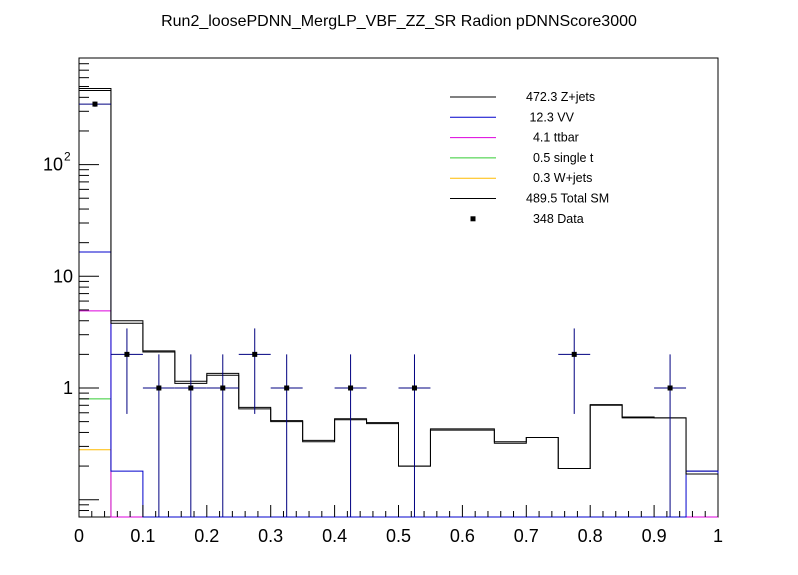 This screenshot has height=575, width=798. What do you see at coordinates (398, 536) in the screenshot?
I see `x-tick-label: 0.5` at bounding box center [398, 536].